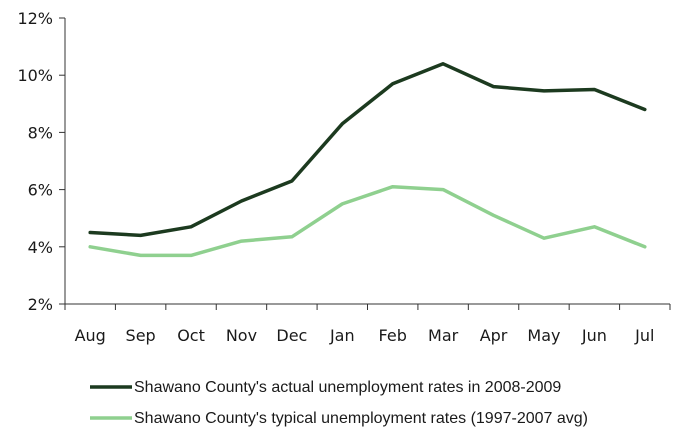 The width and height of the screenshot is (689, 433). Describe the element at coordinates (141, 335) in the screenshot. I see `x-tick-label: Sep` at that location.